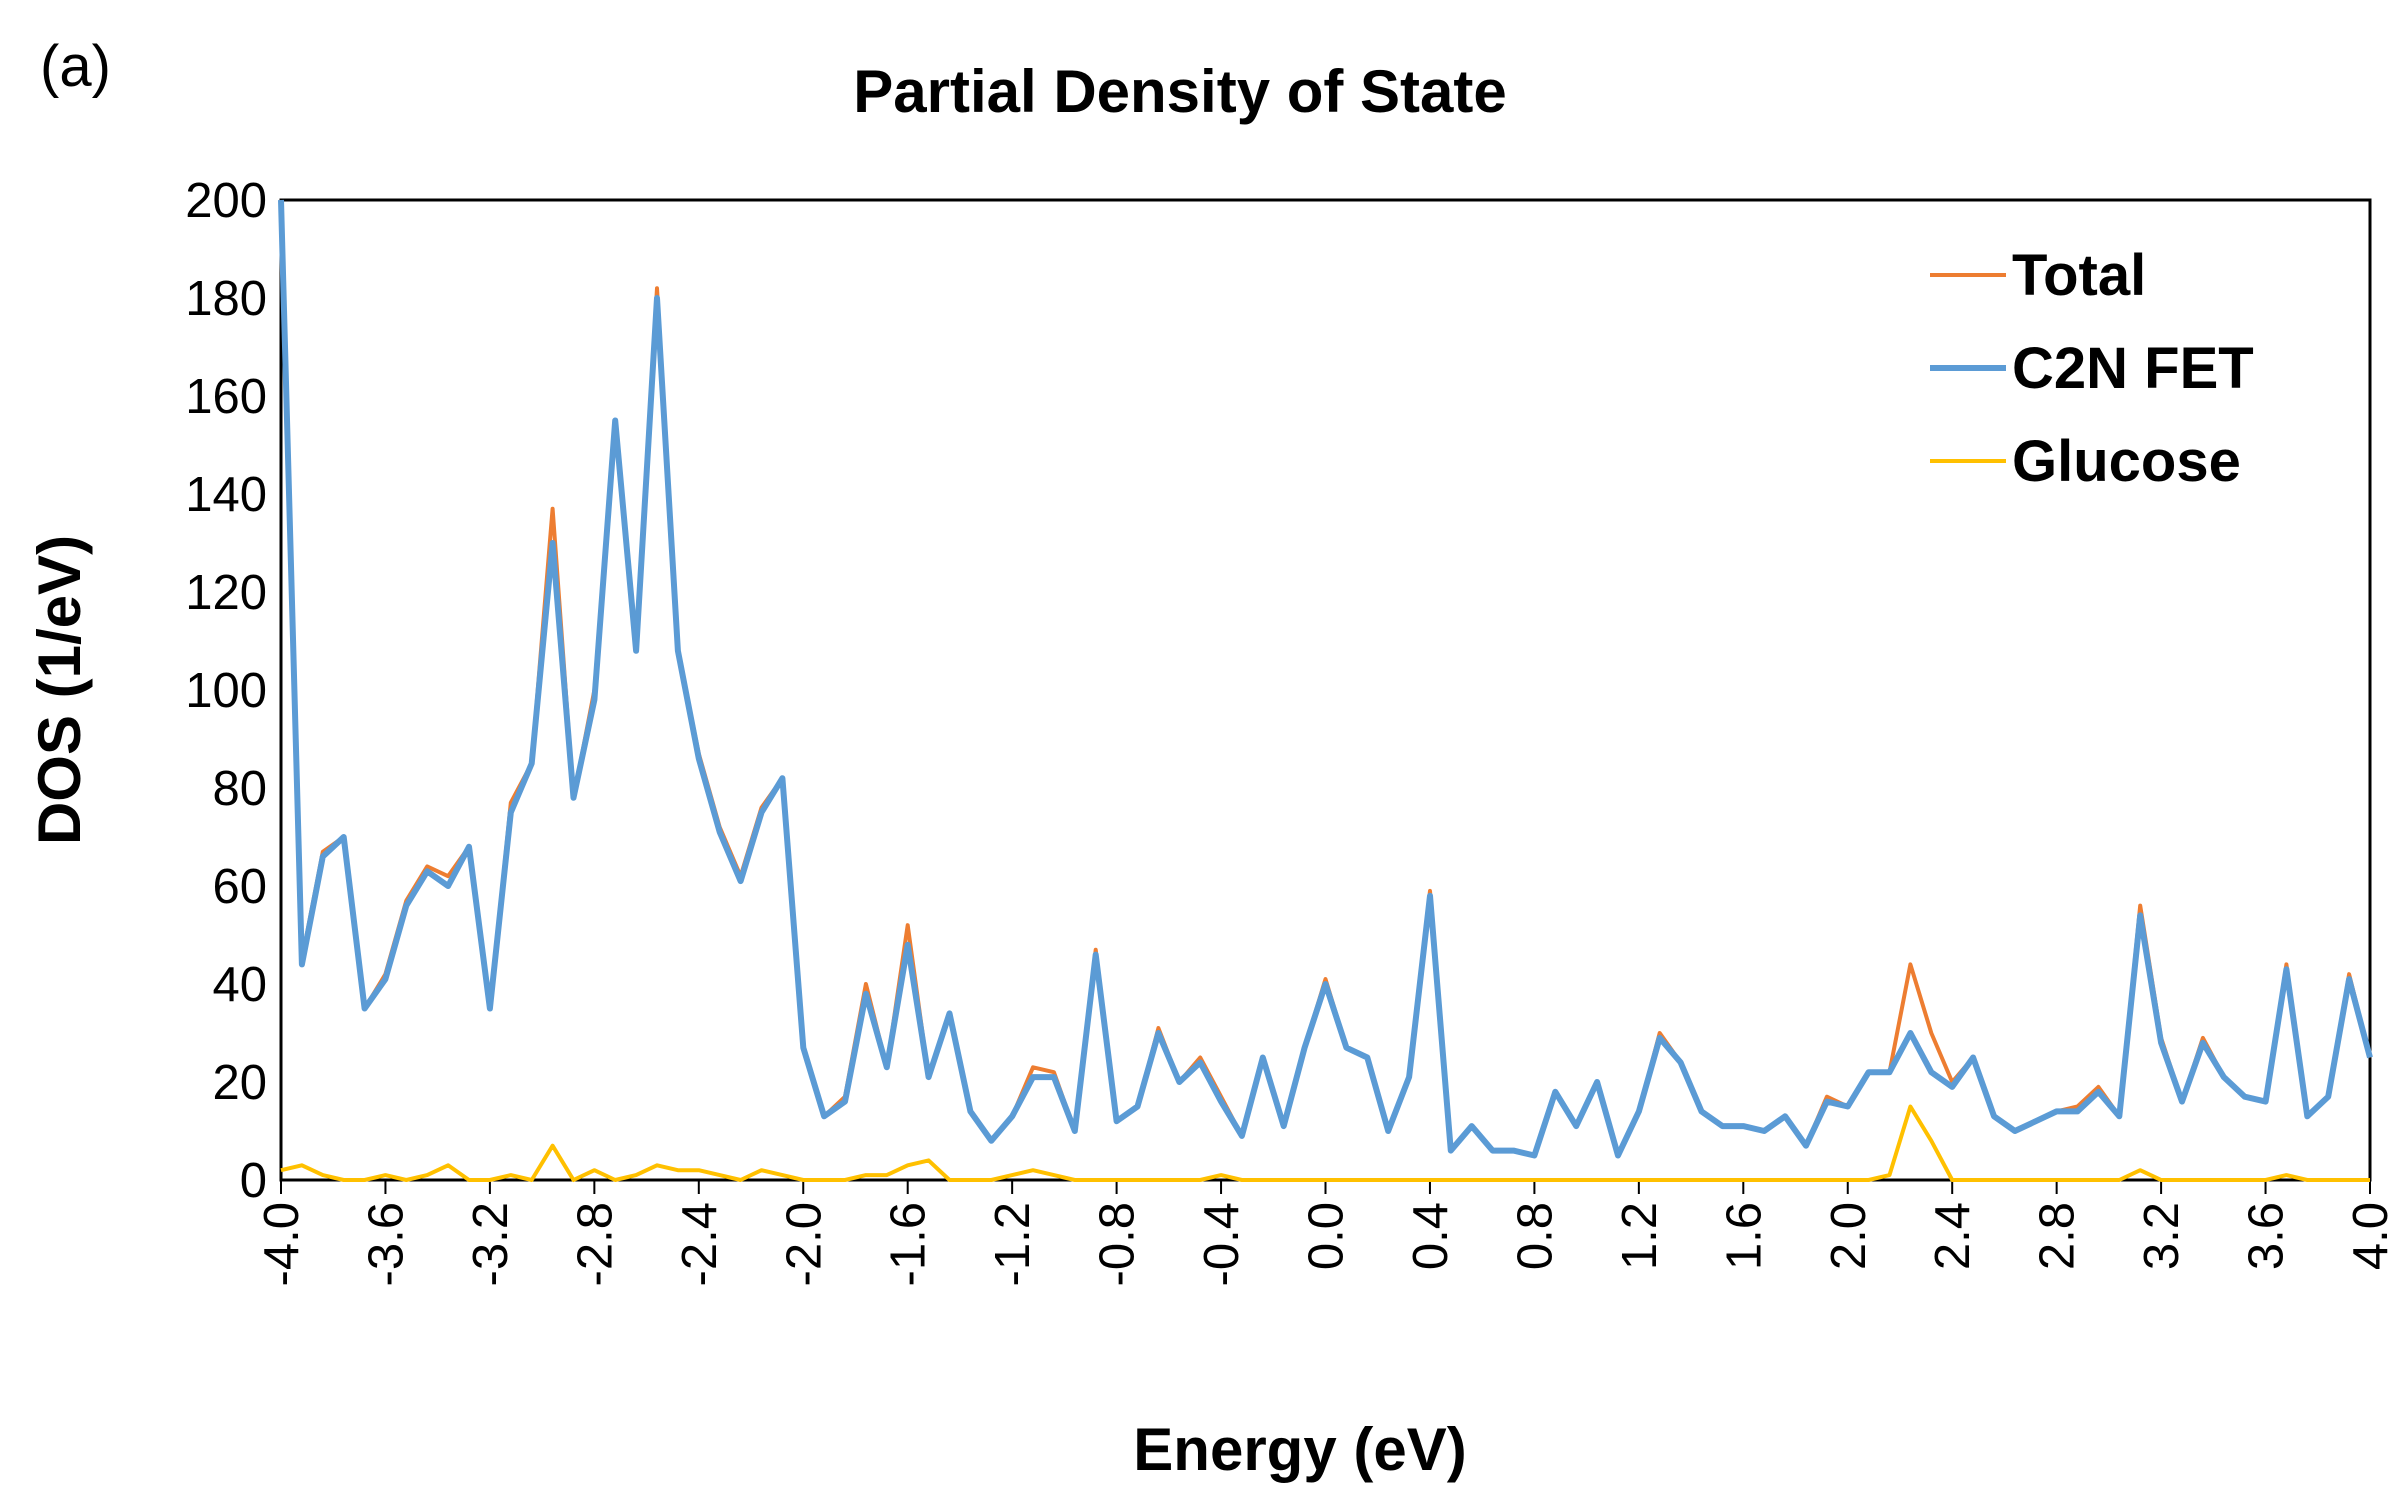  I want to click on y-tick-label: 0, so click(253, 1181).